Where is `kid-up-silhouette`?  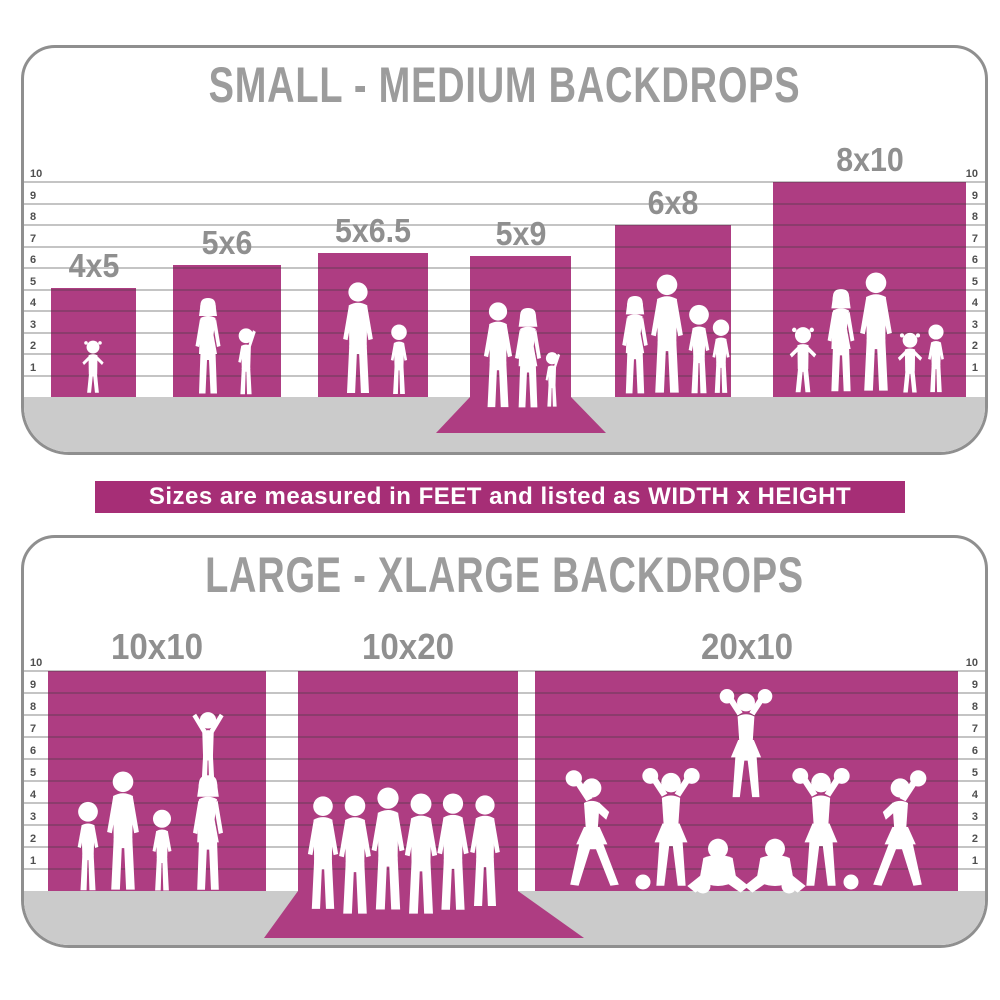 kid-up-silhouette is located at coordinates (247, 361).